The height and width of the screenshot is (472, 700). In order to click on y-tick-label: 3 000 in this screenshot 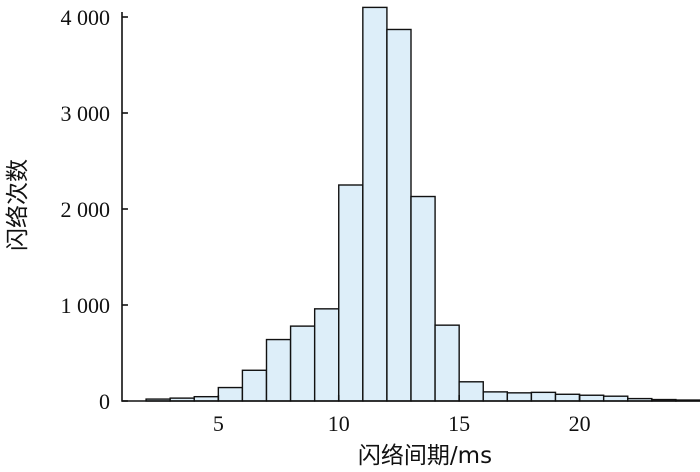, I will do `click(86, 113)`.